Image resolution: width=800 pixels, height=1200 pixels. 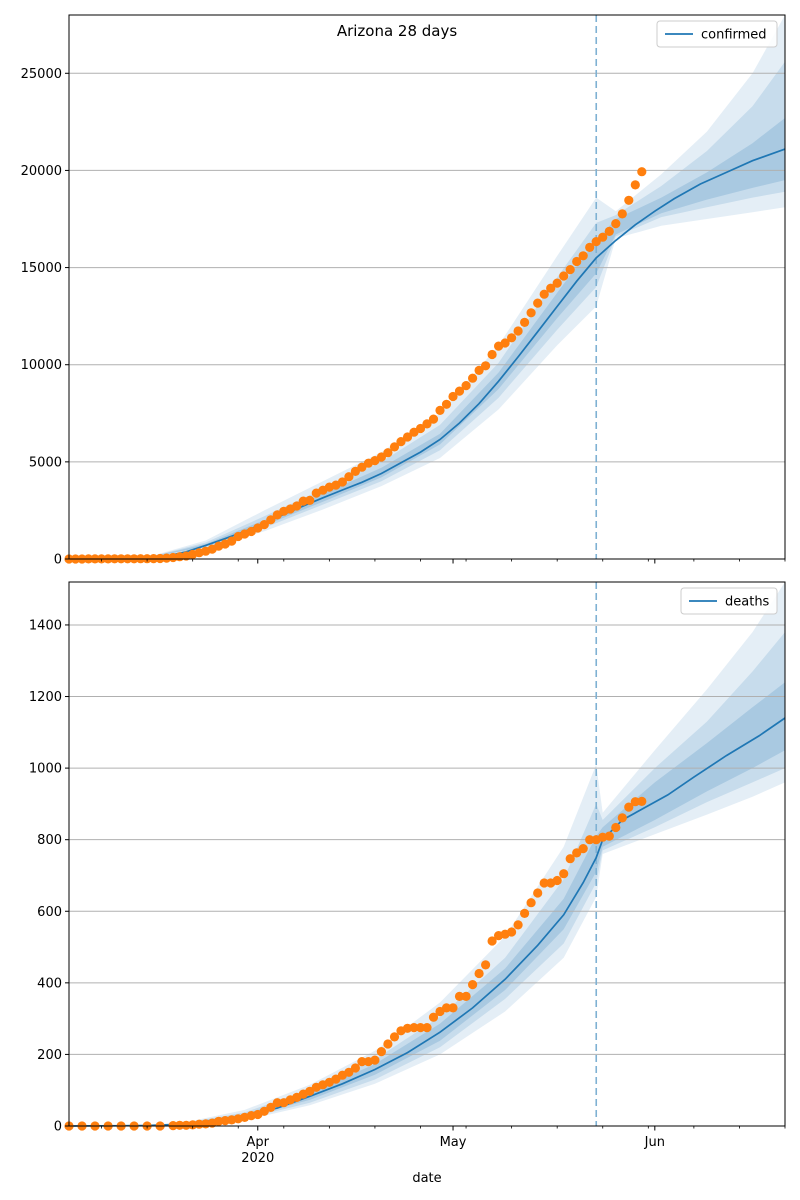 What do you see at coordinates (397, 31) in the screenshot?
I see `chart-title: Arizona 28 days` at bounding box center [397, 31].